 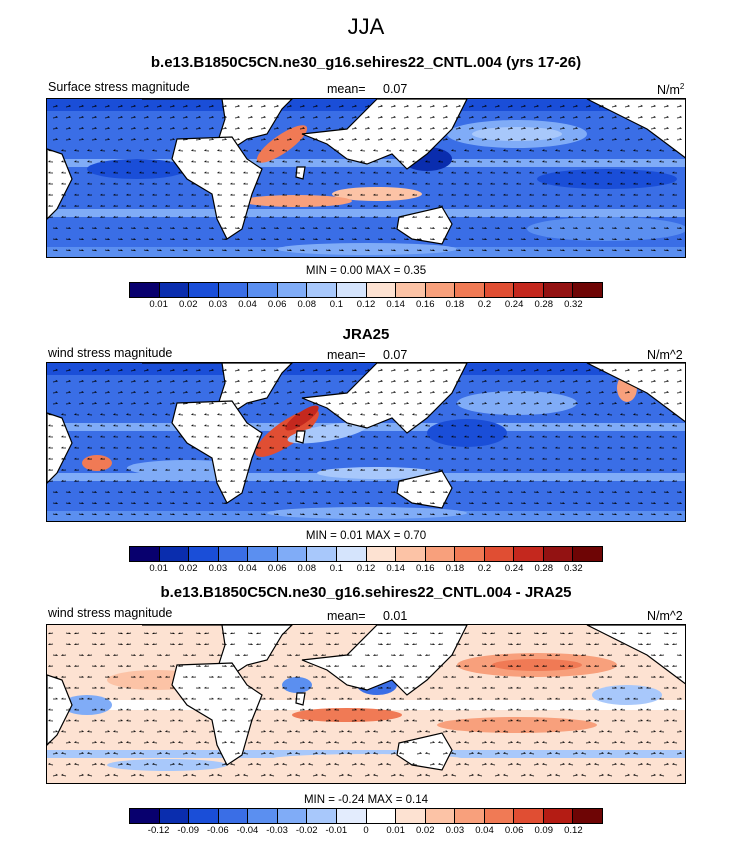 I want to click on panel-3-variable-label: wind stress magnitude, so click(x=110, y=613).